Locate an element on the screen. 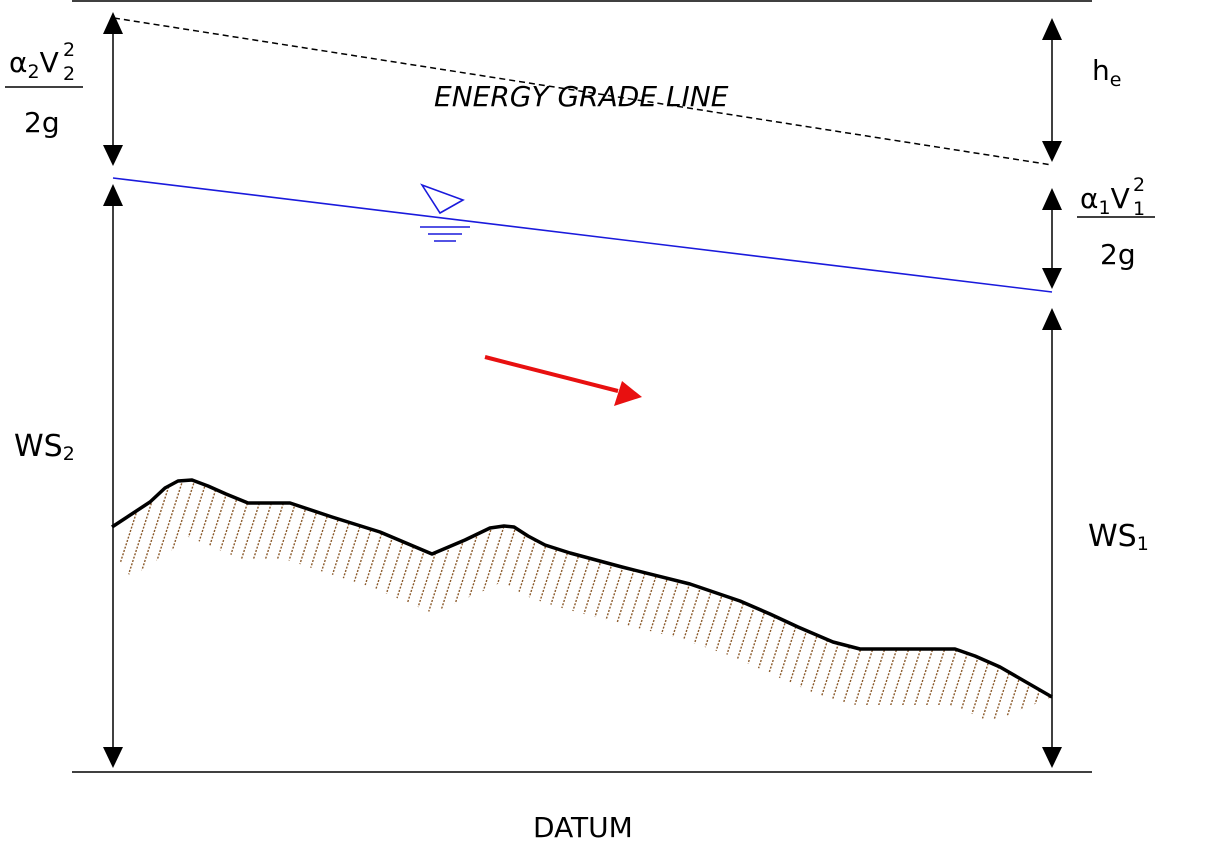 Image resolution: width=1230 pixels, height=864 pixels. he-label: he is located at coordinates (1106, 72).